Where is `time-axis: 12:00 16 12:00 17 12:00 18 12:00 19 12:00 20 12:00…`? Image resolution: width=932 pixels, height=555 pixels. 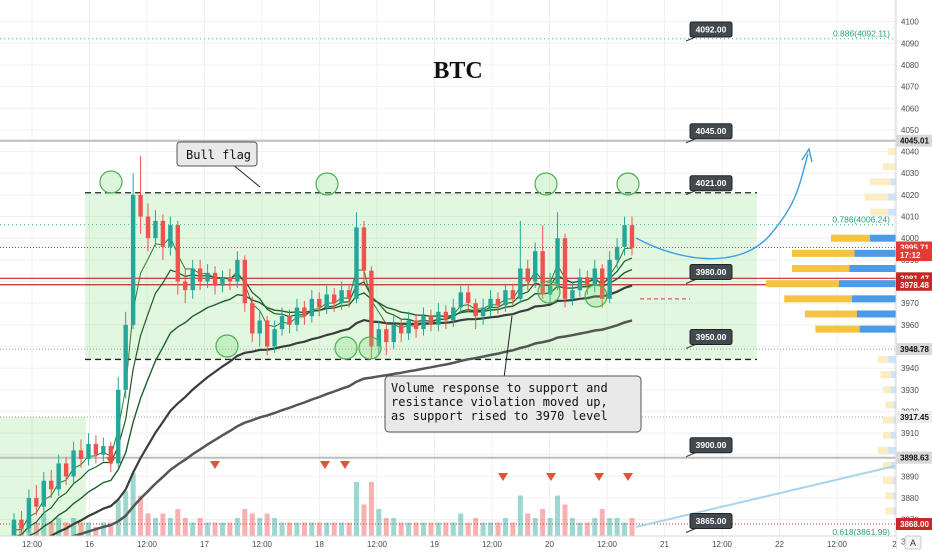
time-axis: 12:00 16 12:00 17 12:00 18 12:00 19 12:00 20 12:00… is located at coordinates (448, 542).